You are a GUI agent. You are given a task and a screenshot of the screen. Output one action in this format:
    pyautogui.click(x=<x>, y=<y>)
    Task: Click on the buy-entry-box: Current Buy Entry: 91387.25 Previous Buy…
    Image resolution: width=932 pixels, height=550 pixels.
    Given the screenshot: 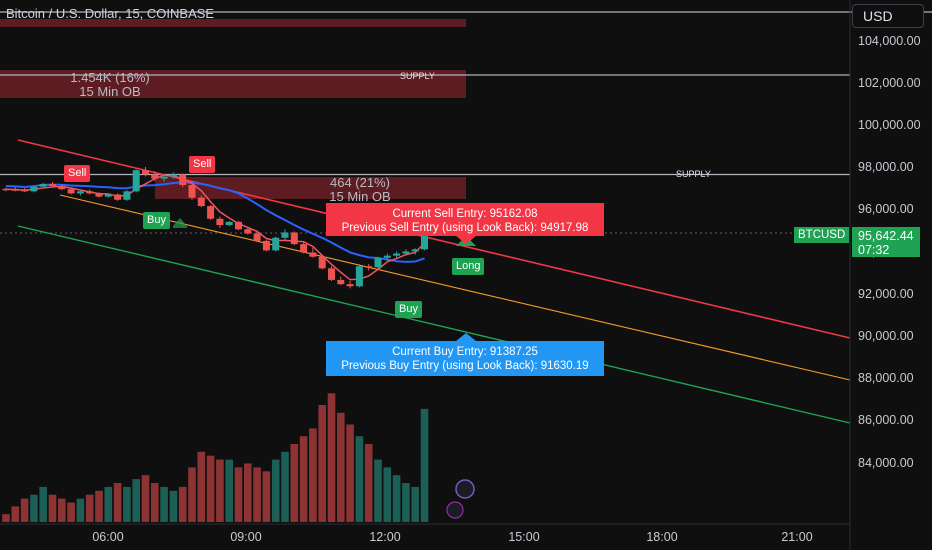 What is the action you would take?
    pyautogui.click(x=465, y=358)
    